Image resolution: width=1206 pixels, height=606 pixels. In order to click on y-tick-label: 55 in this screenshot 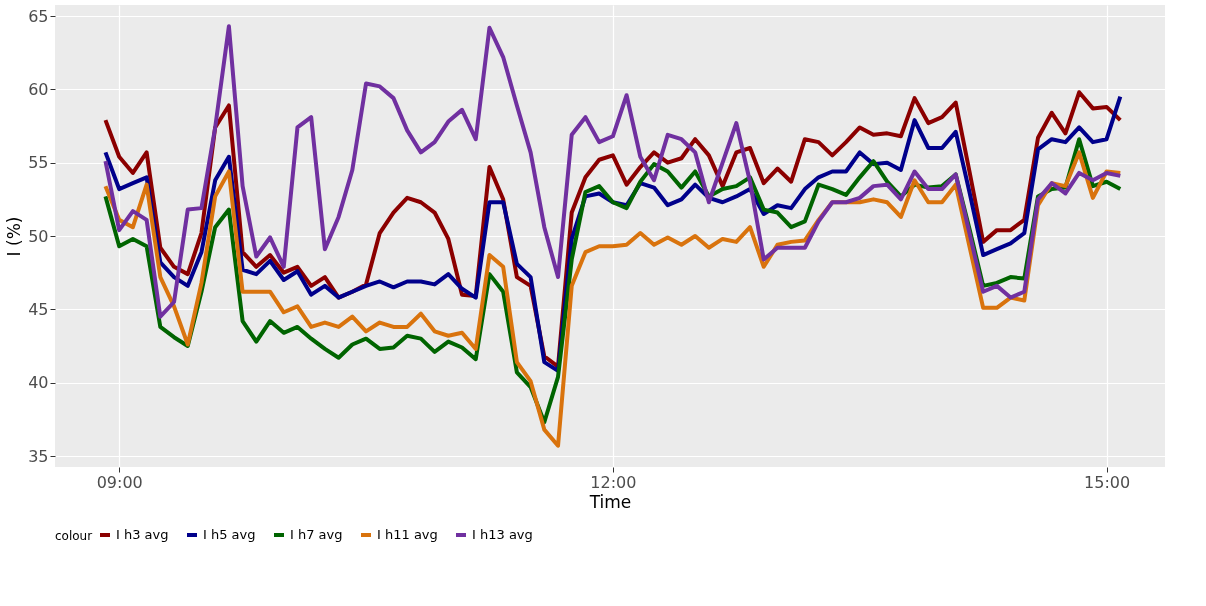, I will do `click(38, 163)`.